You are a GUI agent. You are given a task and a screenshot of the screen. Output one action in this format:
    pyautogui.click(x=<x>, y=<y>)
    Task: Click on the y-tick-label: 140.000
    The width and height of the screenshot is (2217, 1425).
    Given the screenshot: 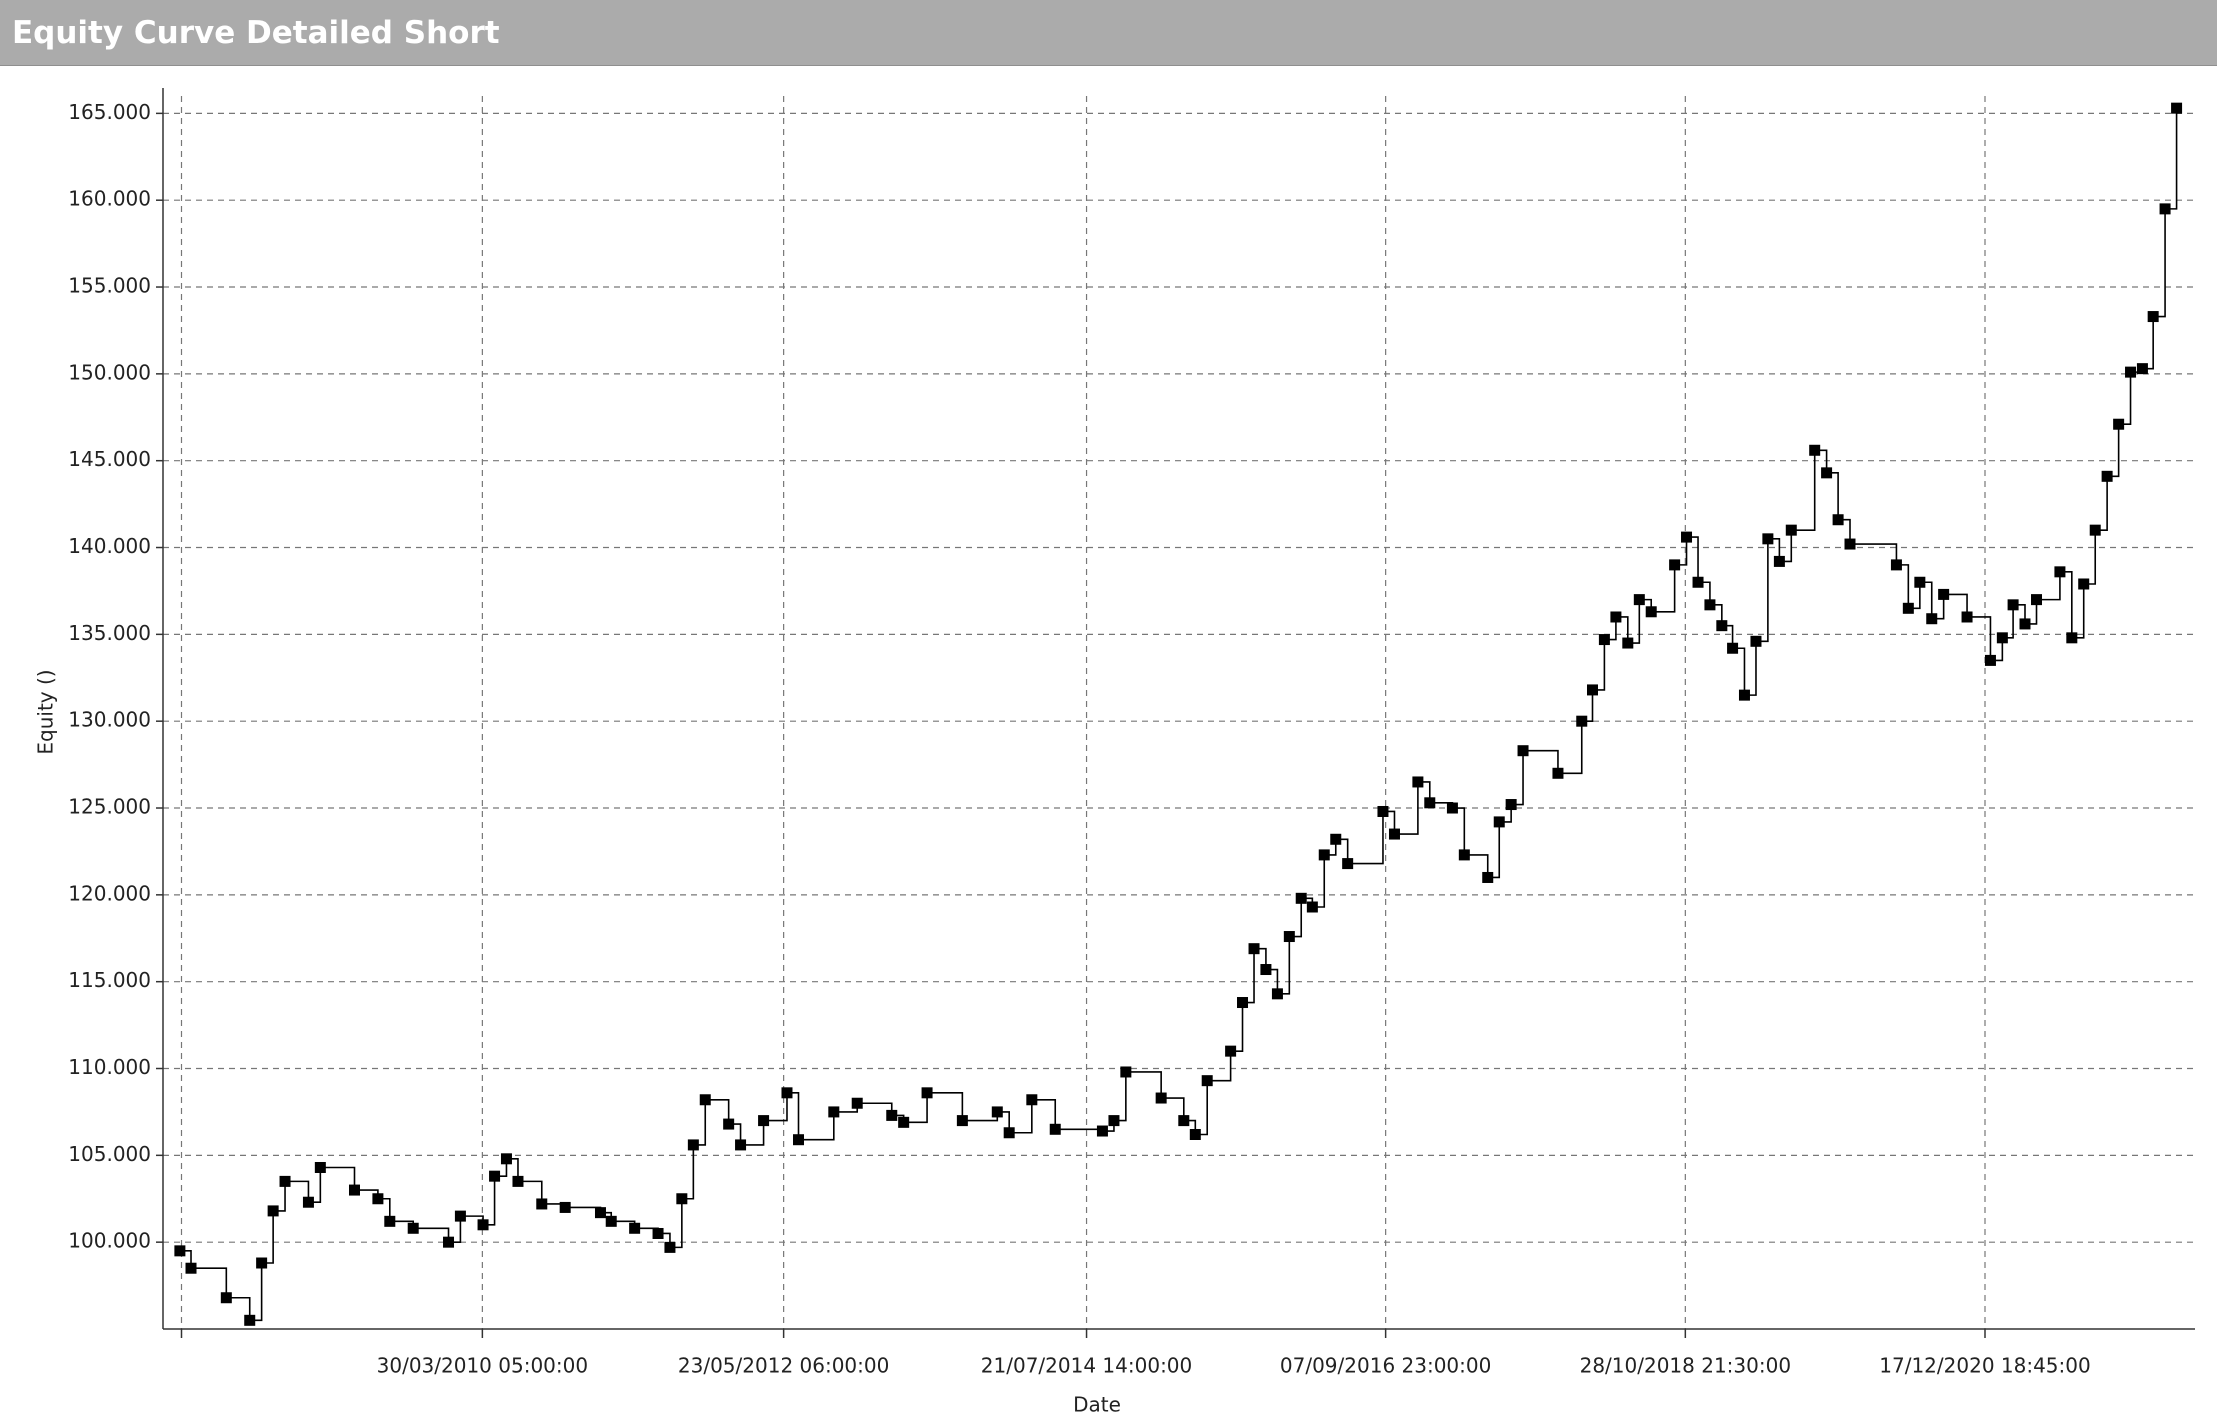 What is the action you would take?
    pyautogui.click(x=109, y=546)
    